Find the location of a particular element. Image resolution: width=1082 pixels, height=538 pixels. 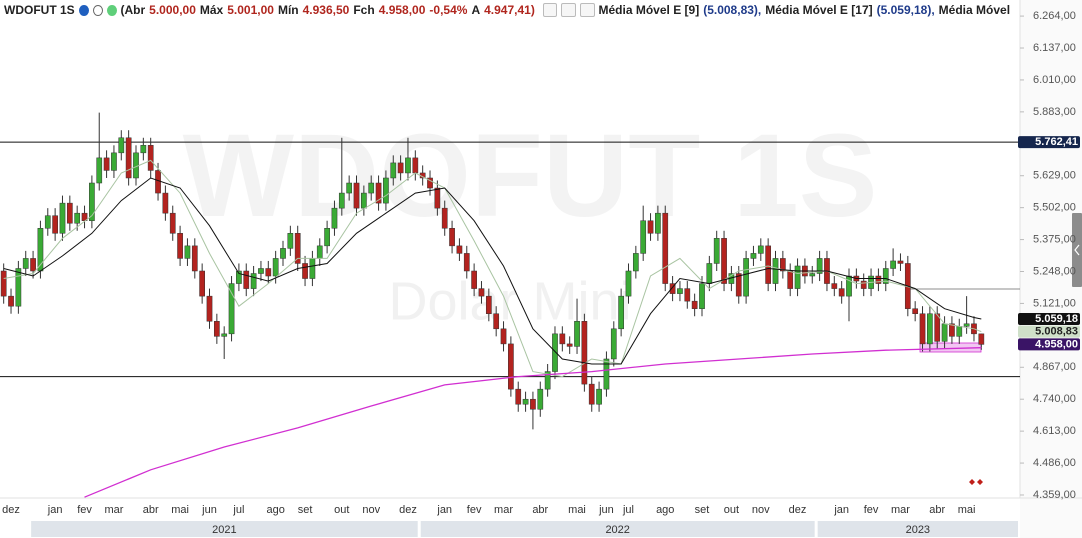

symbol: WDOFUT 1S is located at coordinates (39, 10).